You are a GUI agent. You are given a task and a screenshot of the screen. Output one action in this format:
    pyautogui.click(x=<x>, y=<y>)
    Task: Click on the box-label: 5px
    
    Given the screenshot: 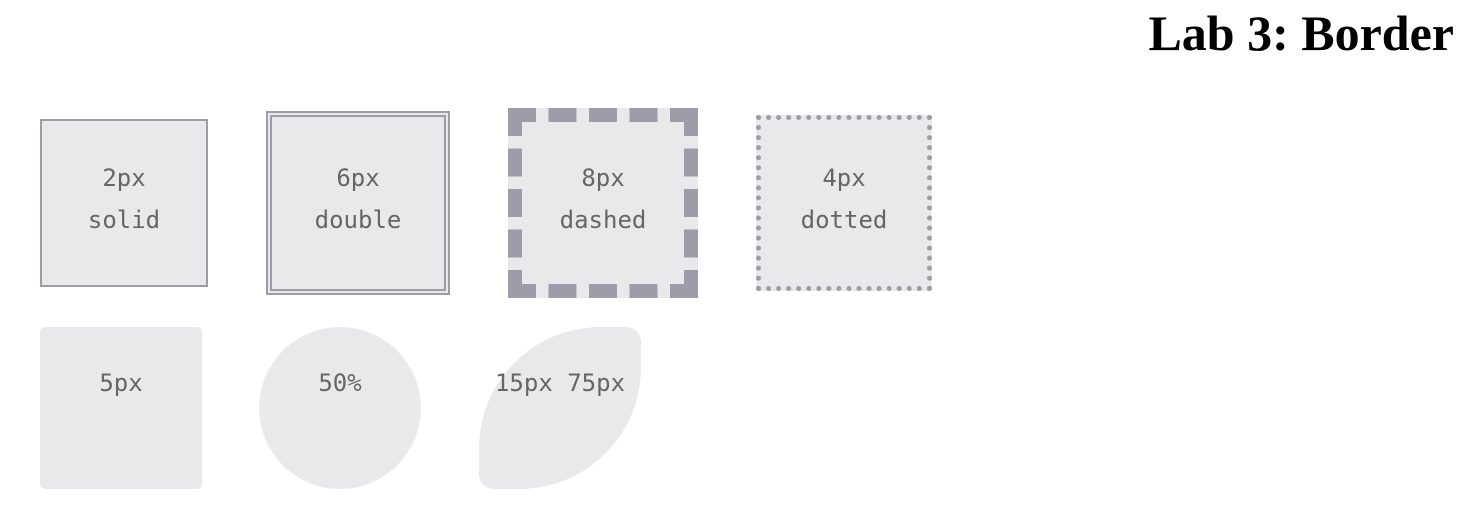 What is the action you would take?
    pyautogui.click(x=121, y=383)
    